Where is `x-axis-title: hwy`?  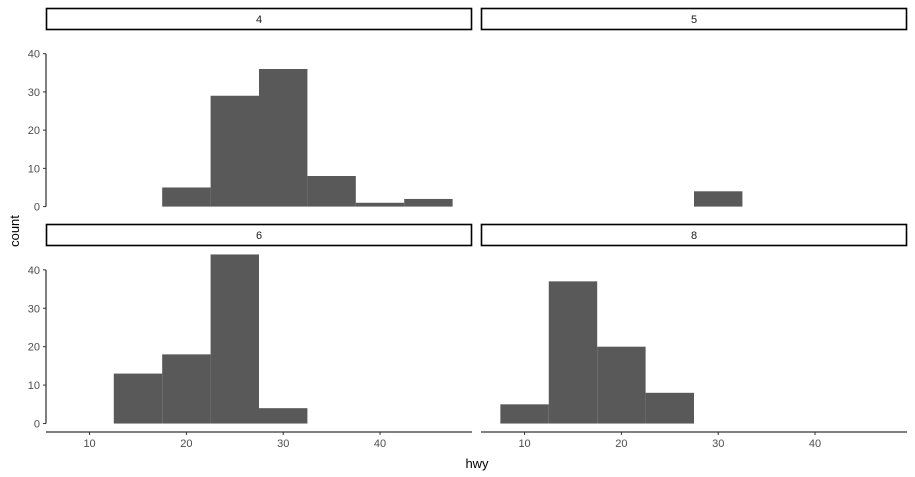
x-axis-title: hwy is located at coordinates (477, 463).